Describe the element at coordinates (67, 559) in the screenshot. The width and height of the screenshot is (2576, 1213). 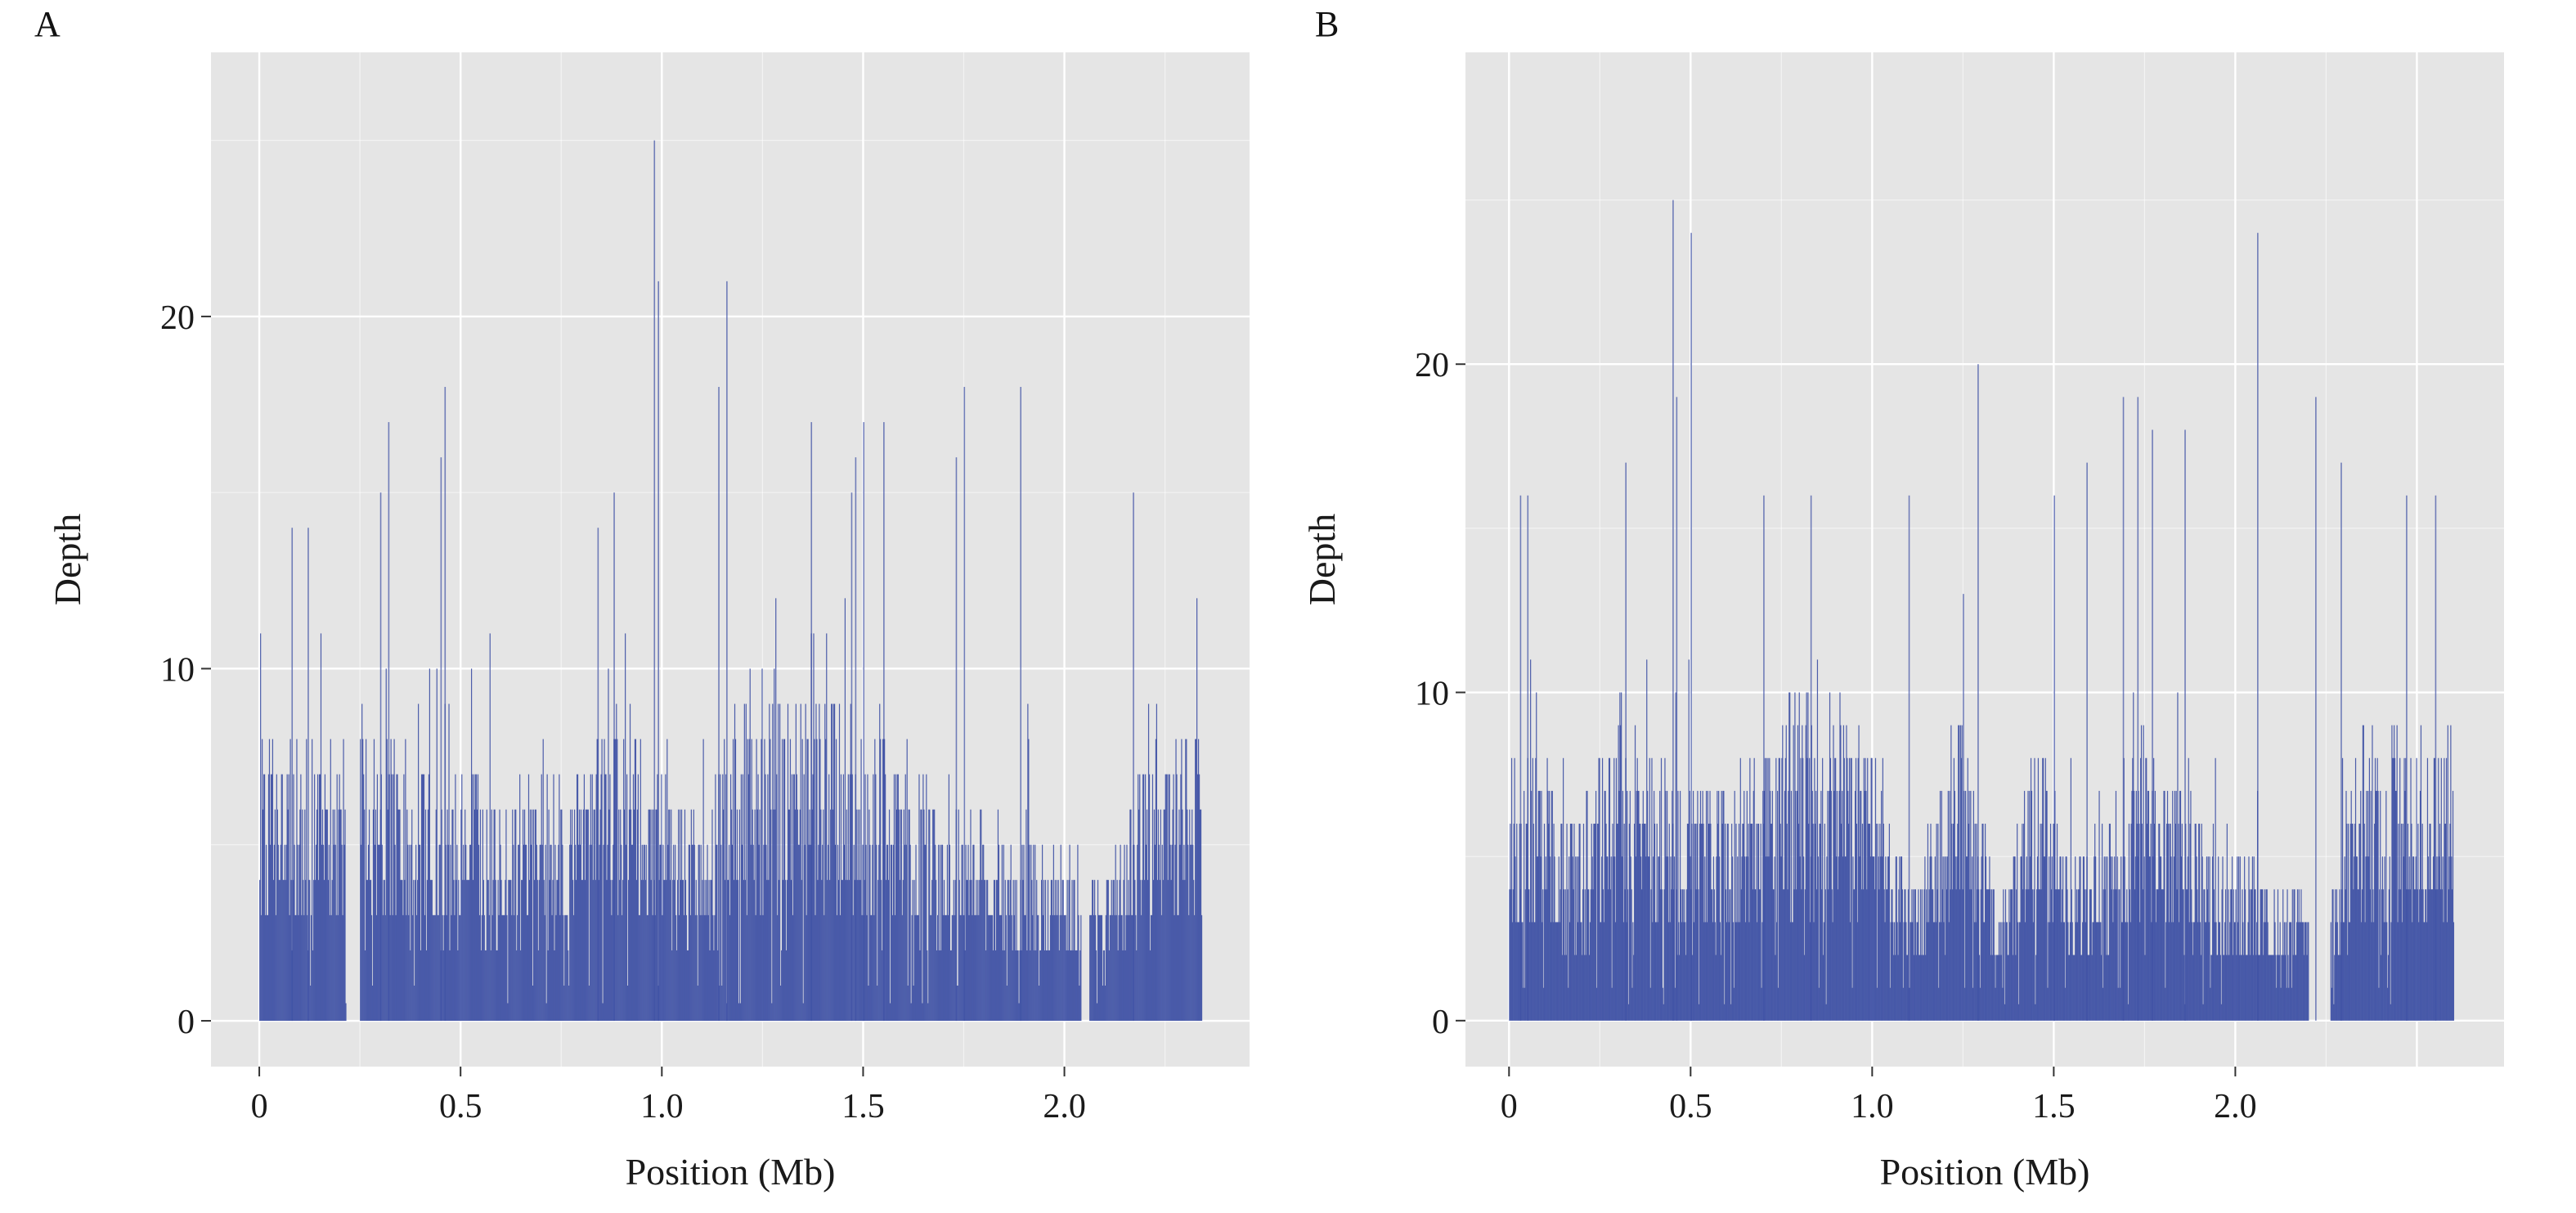
I see `y-axis-title: Depth` at that location.